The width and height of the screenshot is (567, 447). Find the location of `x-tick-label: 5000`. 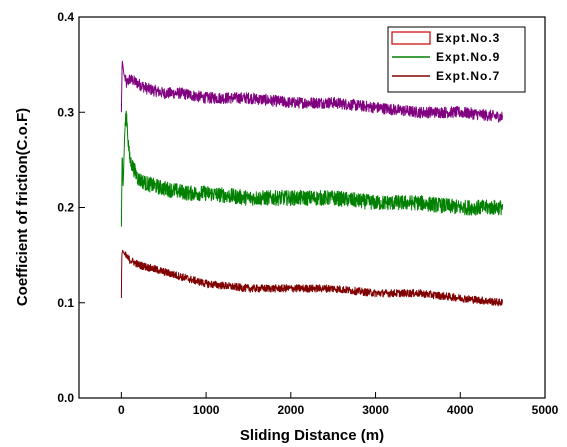

x-tick-label: 5000 is located at coordinates (545, 410).